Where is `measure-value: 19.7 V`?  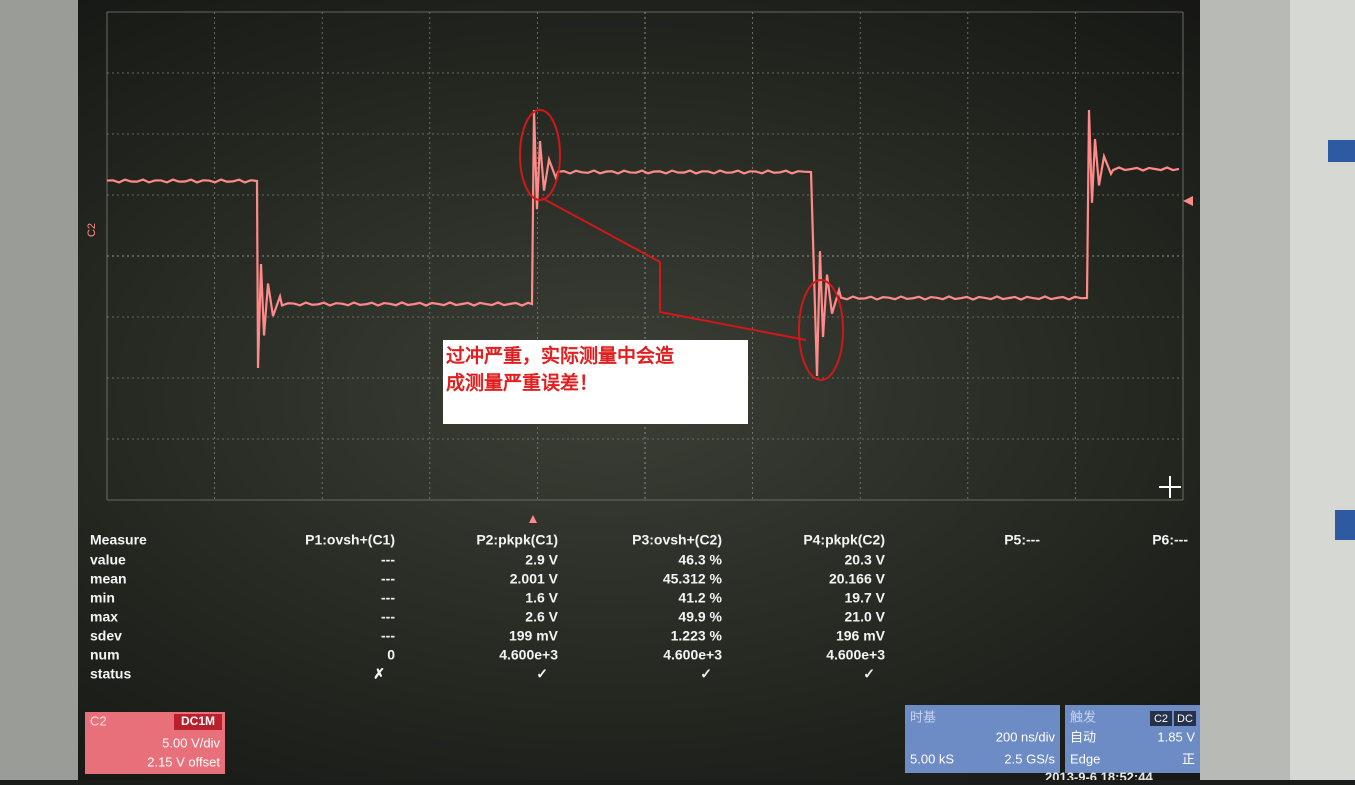
measure-value: 19.7 V is located at coordinates (865, 598).